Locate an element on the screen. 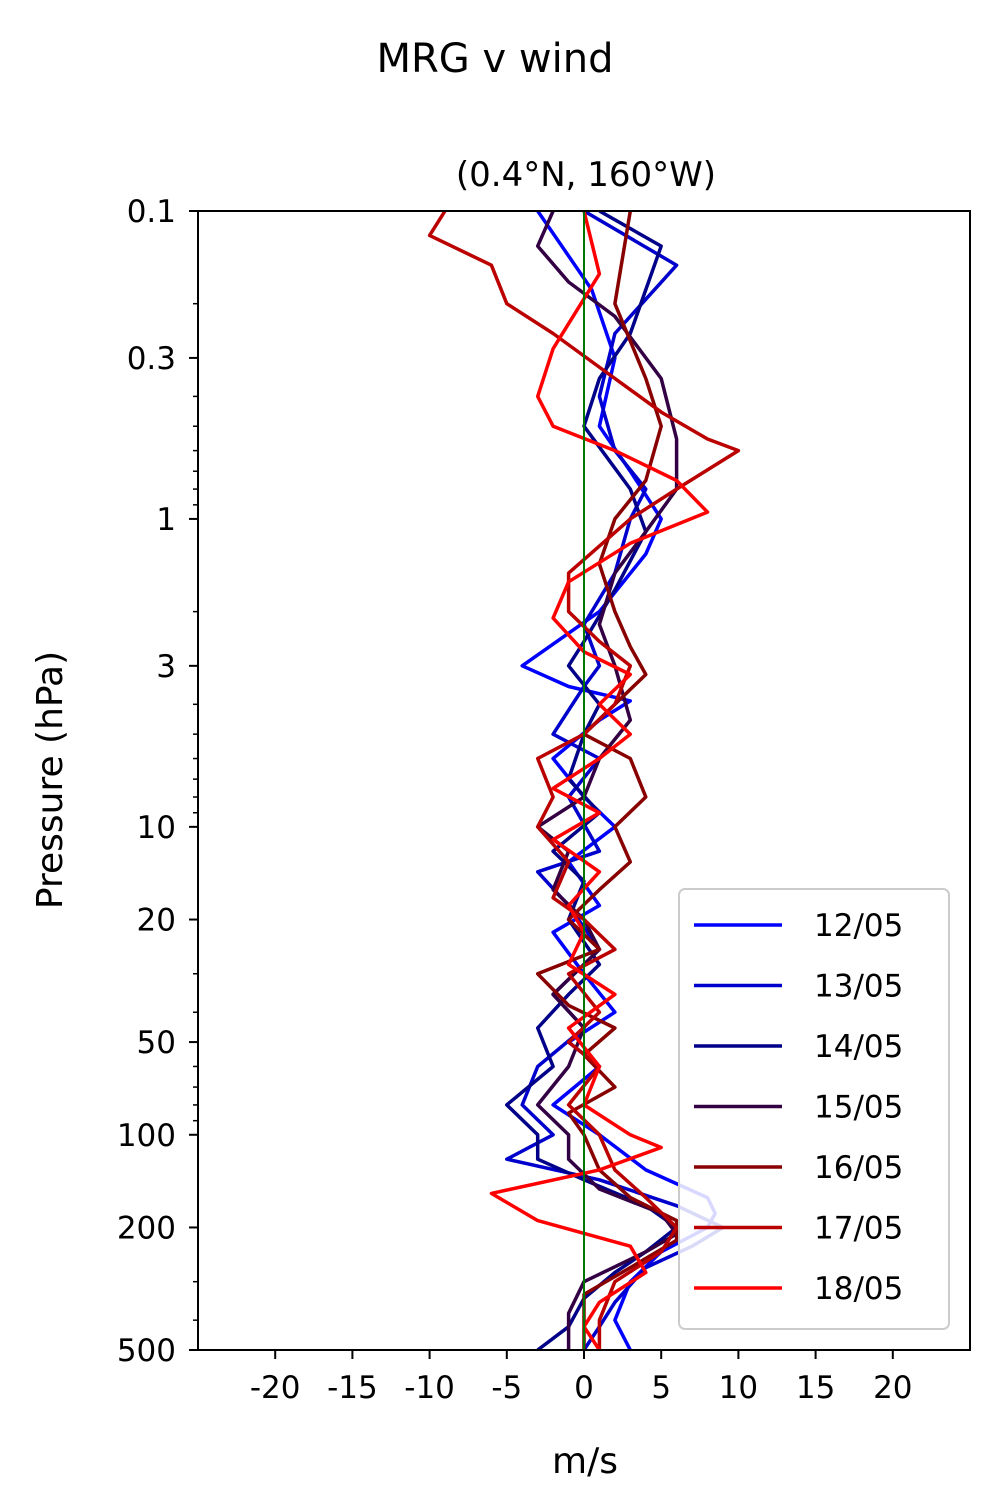  x-tick-label: 15 is located at coordinates (815, 1388).